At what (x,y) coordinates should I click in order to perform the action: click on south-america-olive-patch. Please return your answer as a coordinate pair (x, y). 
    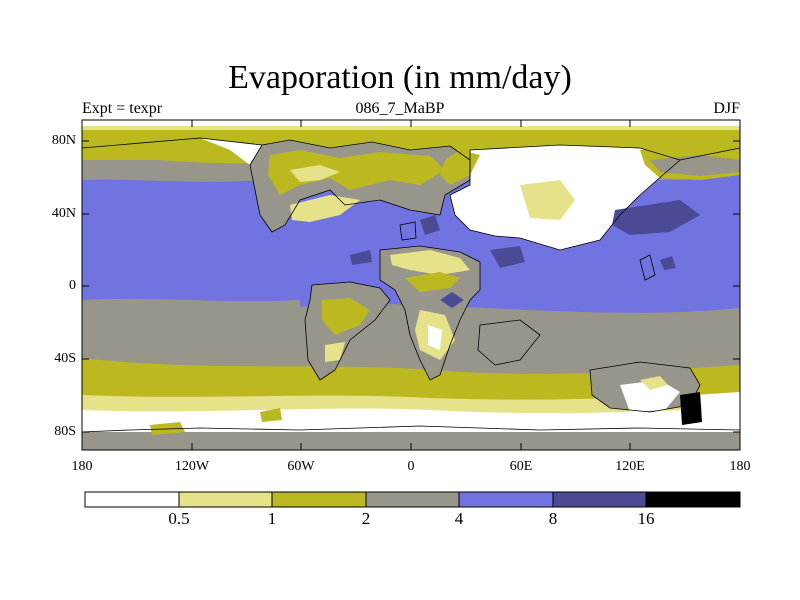
    Looking at the image, I should click on (346, 316).